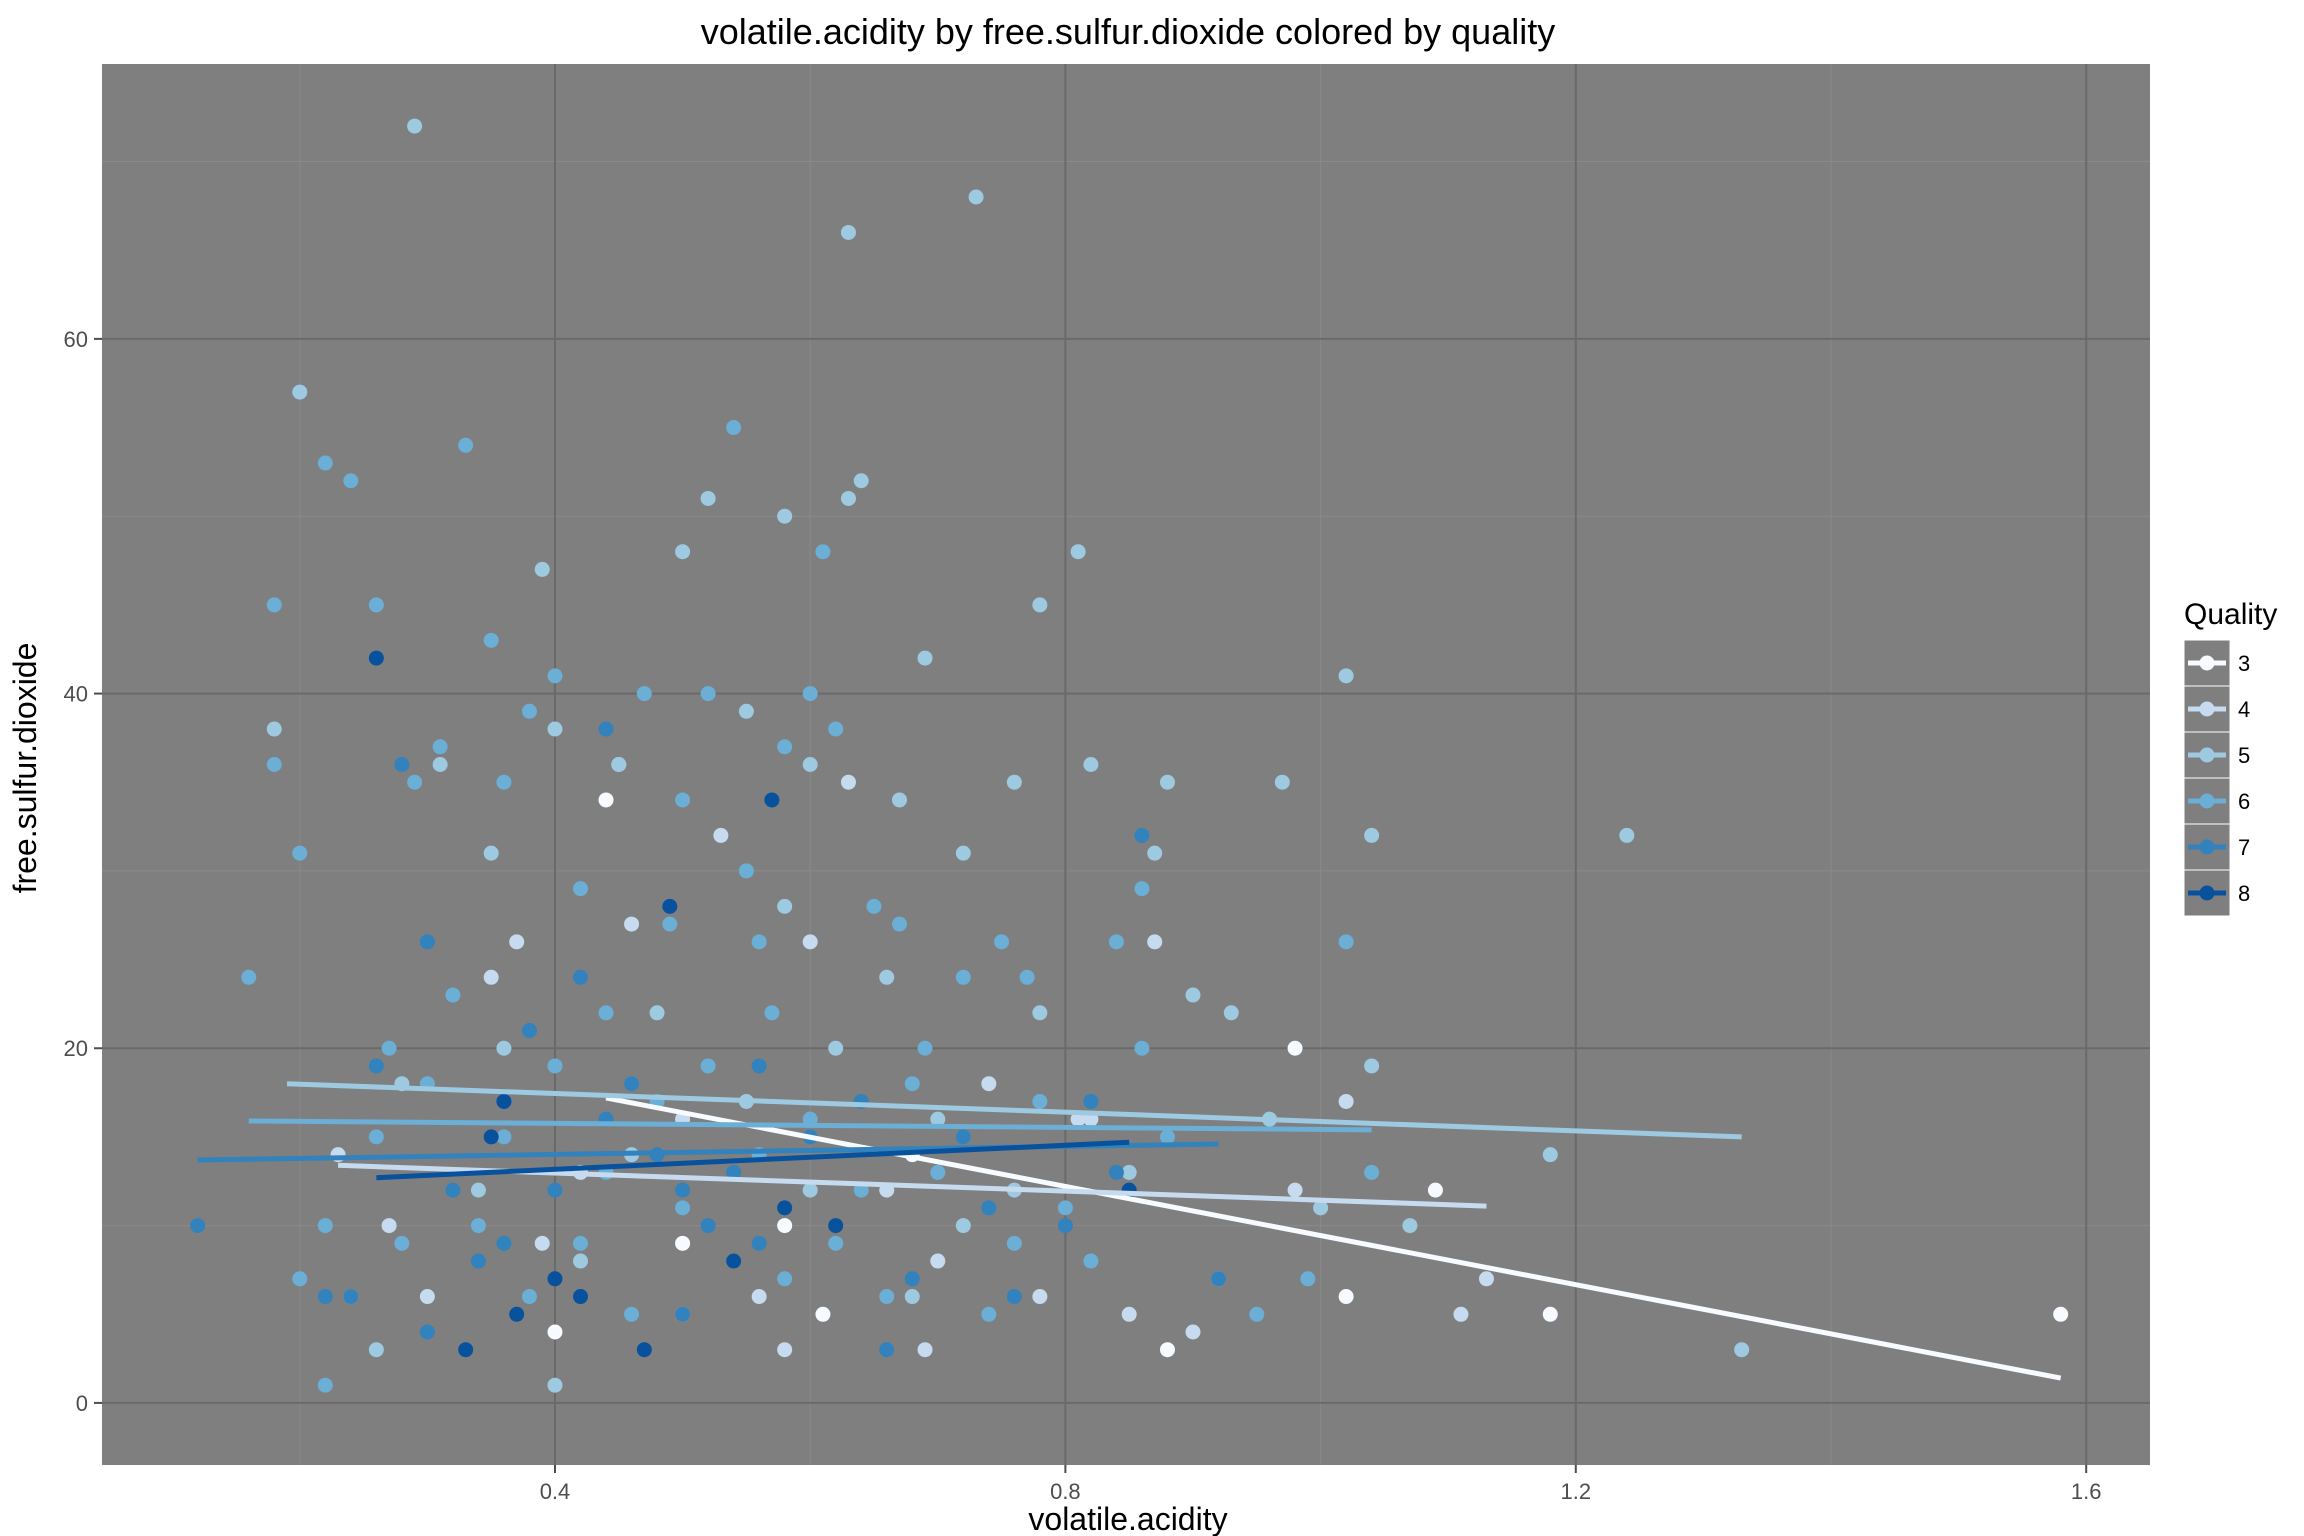 This screenshot has height=1536, width=2304. I want to click on x-tick-label: 0.4, so click(555, 1491).